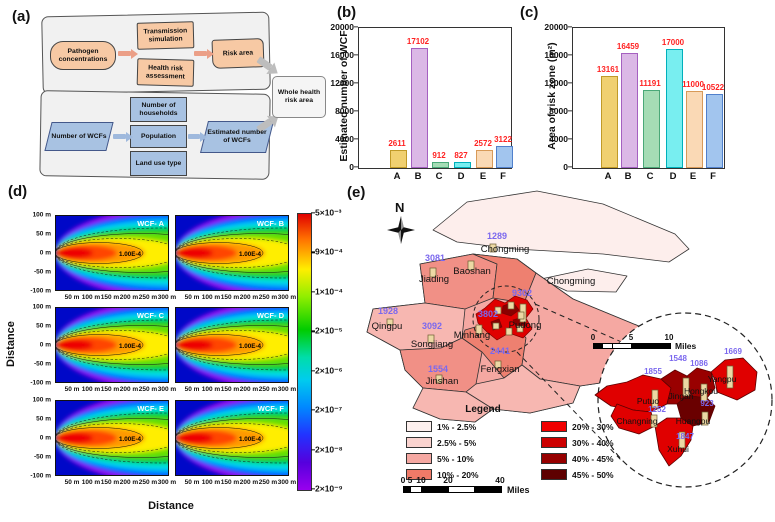 This screenshot has height=522, width=775. What do you see at coordinates (628, 46) in the screenshot?
I see `bar-value-label: 16459` at bounding box center [628, 46].